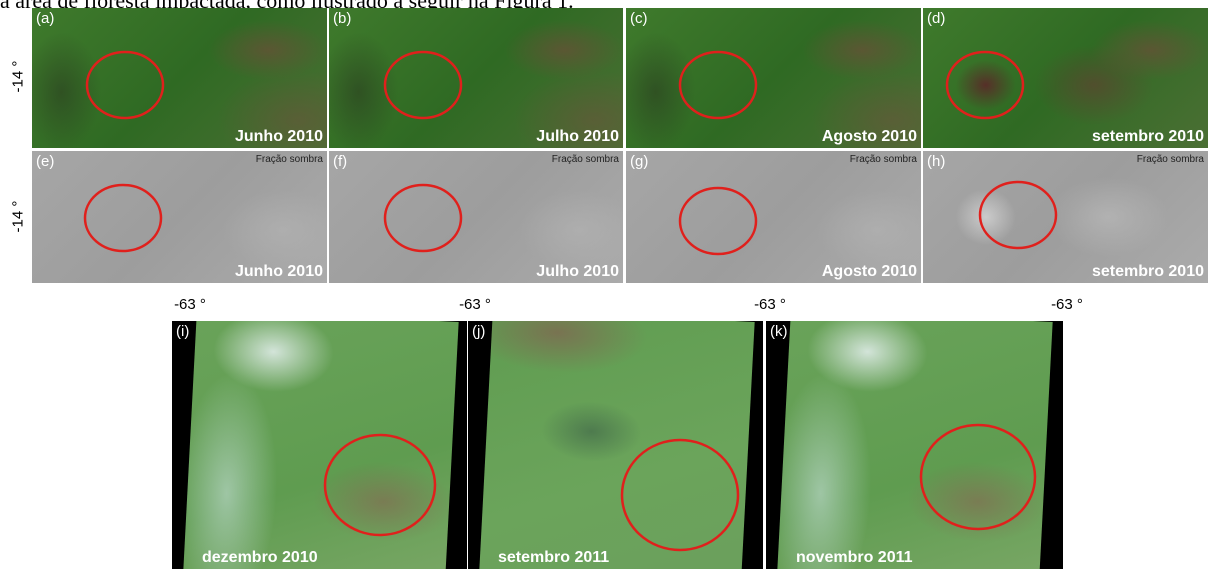 This screenshot has height=569, width=1208. I want to click on panel-label: (a), so click(45, 18).